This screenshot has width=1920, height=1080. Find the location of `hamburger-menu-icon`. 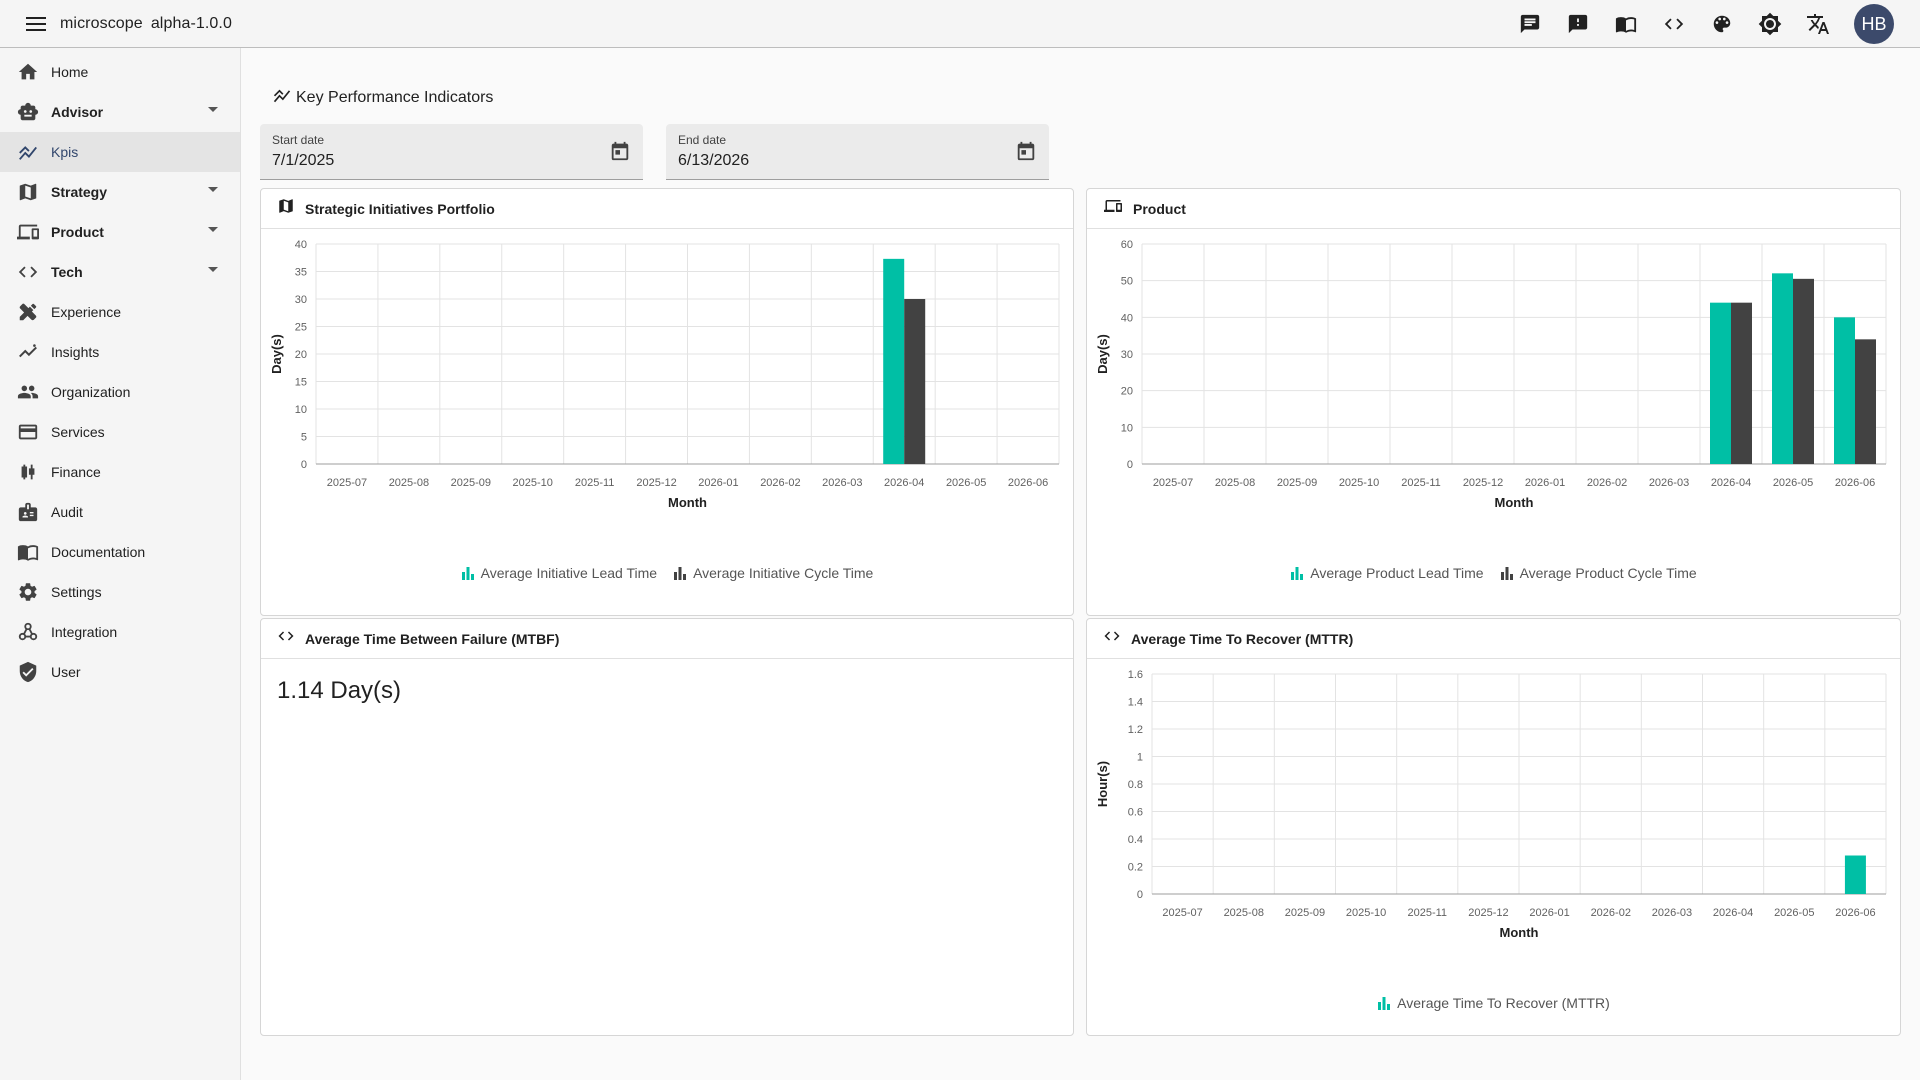

hamburger-menu-icon is located at coordinates (36, 24).